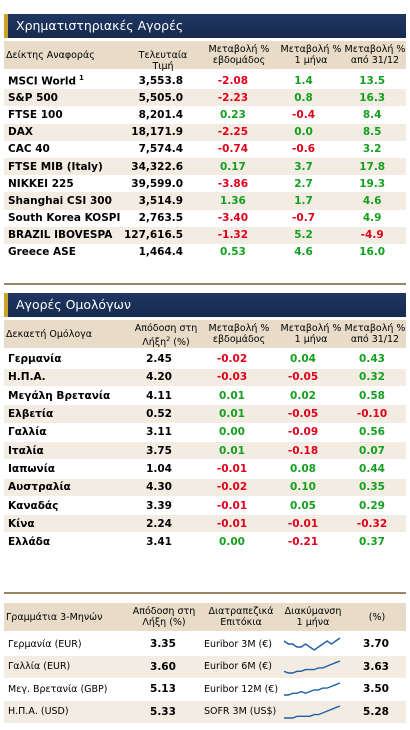 This screenshot has width=410, height=730. Describe the element at coordinates (233, 218) in the screenshot. I see `equity-week-change: -3.40` at that location.